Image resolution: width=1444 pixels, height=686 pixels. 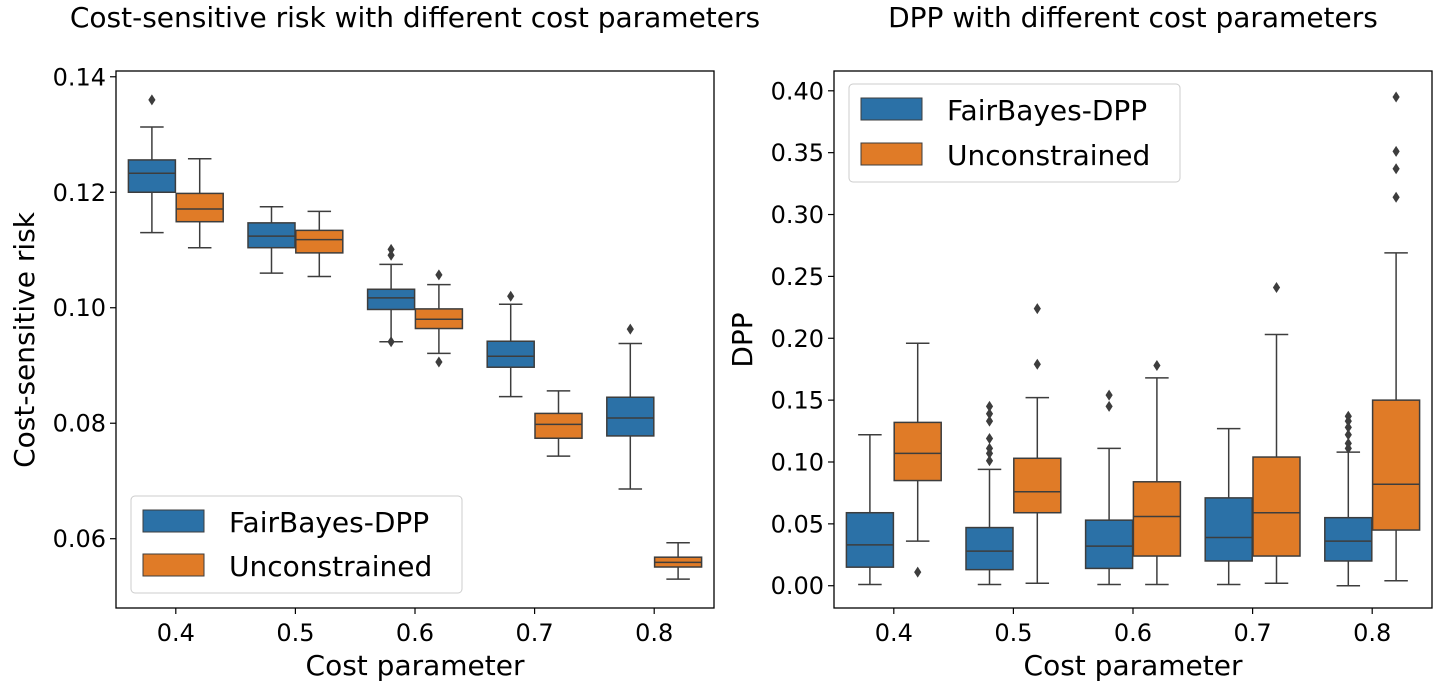 I want to click on chart-right-x-tick-label: 0.6, so click(x=1133, y=633).